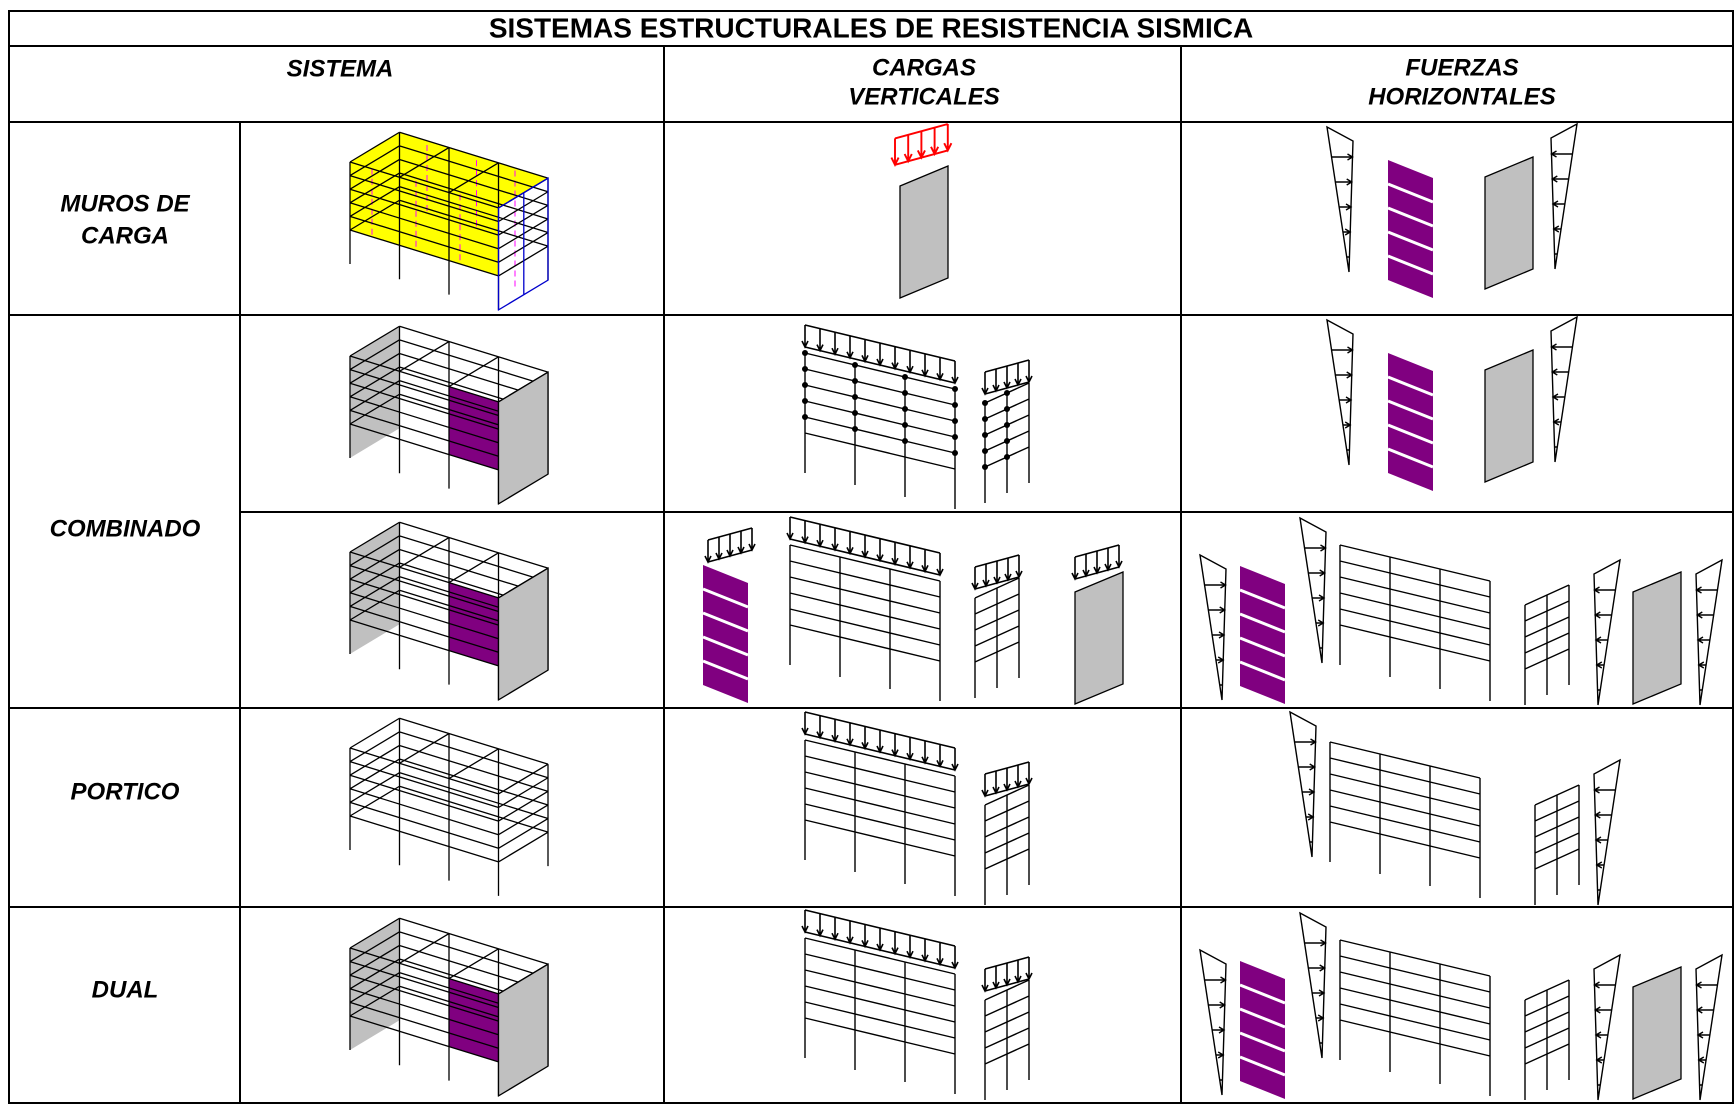 The height and width of the screenshot is (1104, 1734). Describe the element at coordinates (1462, 96) in the screenshot. I see `header-cell: HORIZONTALES` at that location.